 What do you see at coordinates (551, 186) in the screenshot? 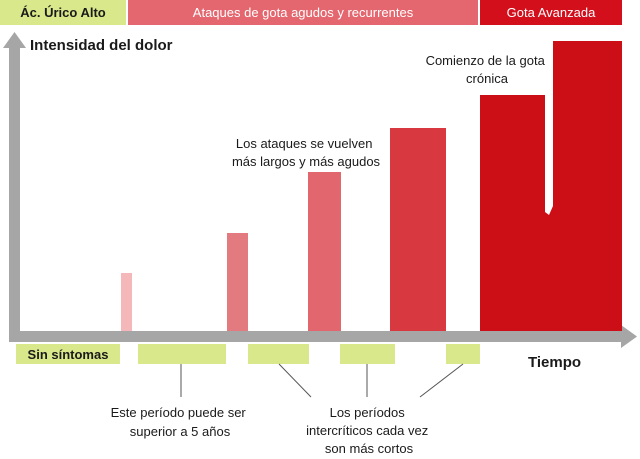
I see `chronic-gout-block` at bounding box center [551, 186].